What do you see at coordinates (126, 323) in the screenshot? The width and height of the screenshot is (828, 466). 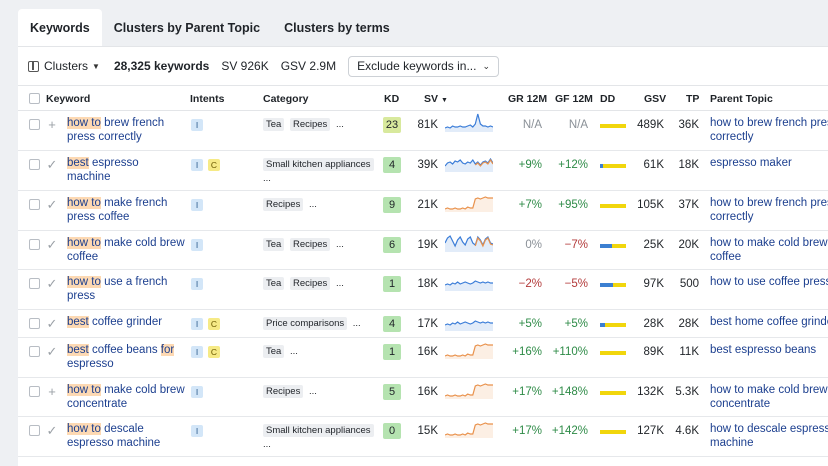 I see `keyword-link: best coffee grinder` at bounding box center [126, 323].